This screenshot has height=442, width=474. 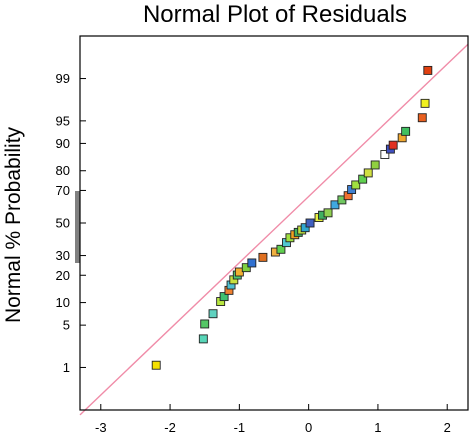 What do you see at coordinates (101, 427) in the screenshot?
I see `x-tick-label: -3` at bounding box center [101, 427].